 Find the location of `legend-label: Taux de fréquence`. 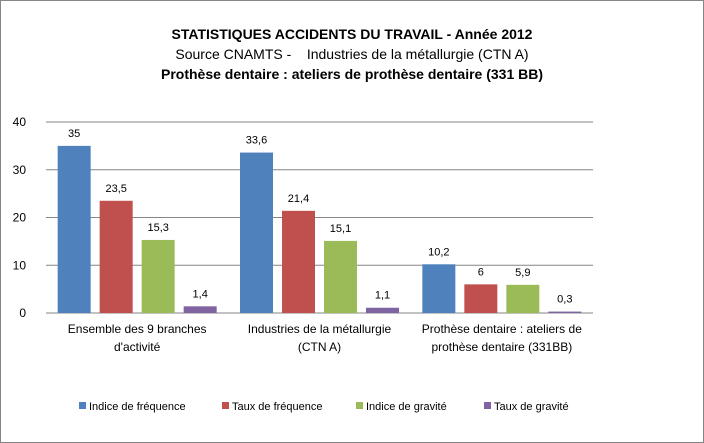

legend-label: Taux de fréquence is located at coordinates (277, 407).